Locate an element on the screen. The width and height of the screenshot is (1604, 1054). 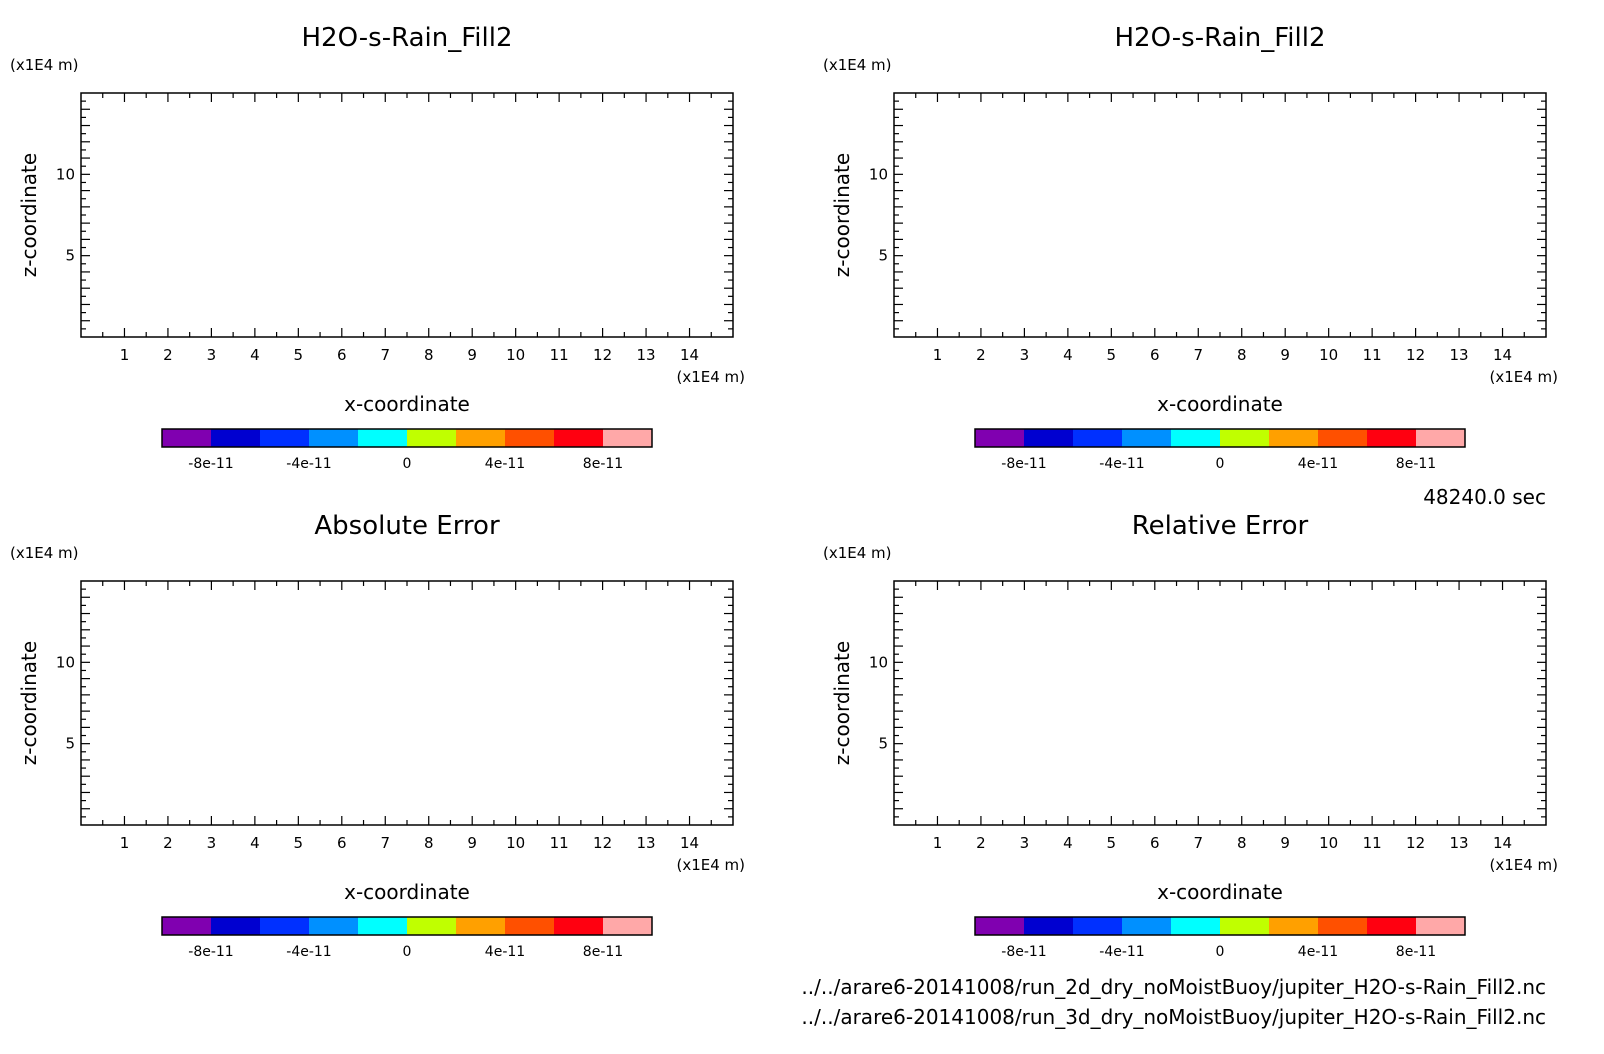
time-label: 48240.0 sec is located at coordinates (1484, 497).